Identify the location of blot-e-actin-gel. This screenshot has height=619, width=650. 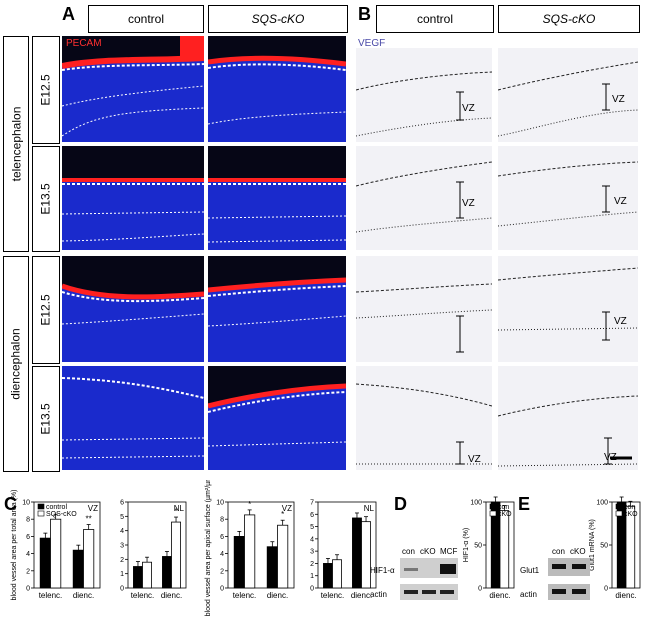
(569, 592).